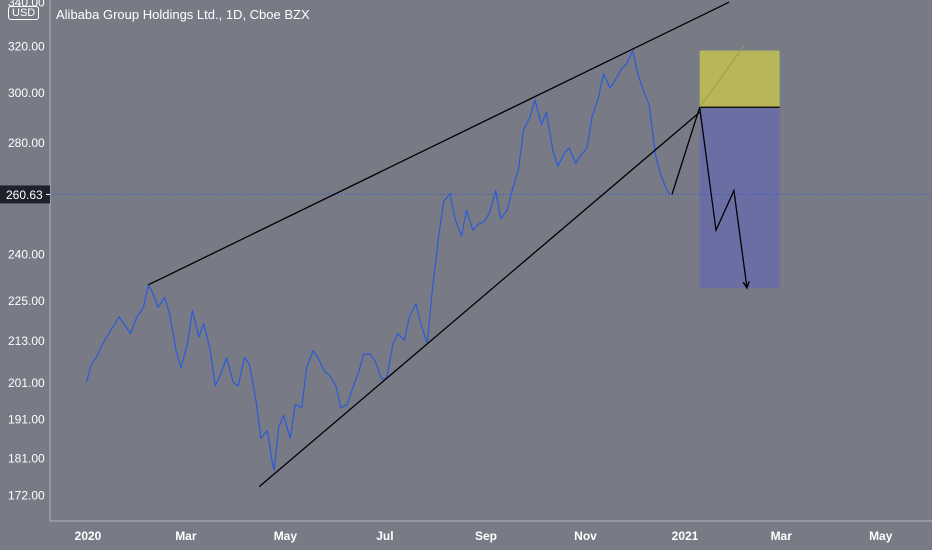 This screenshot has width=932, height=550. I want to click on y-tick-label: 201.00, so click(26, 383).